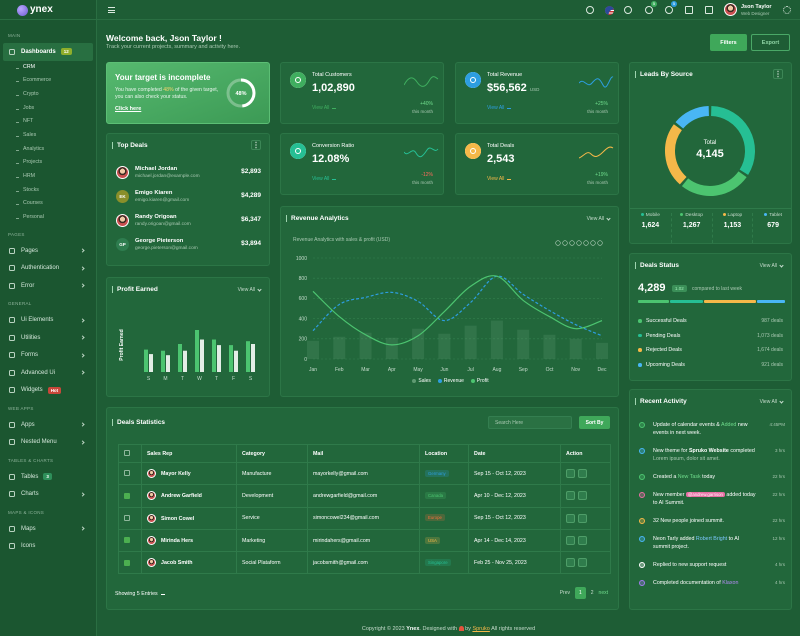 This screenshot has height=636, width=800. What do you see at coordinates (251, 219) in the screenshot?
I see `deal-amount: $6,347` at bounding box center [251, 219].